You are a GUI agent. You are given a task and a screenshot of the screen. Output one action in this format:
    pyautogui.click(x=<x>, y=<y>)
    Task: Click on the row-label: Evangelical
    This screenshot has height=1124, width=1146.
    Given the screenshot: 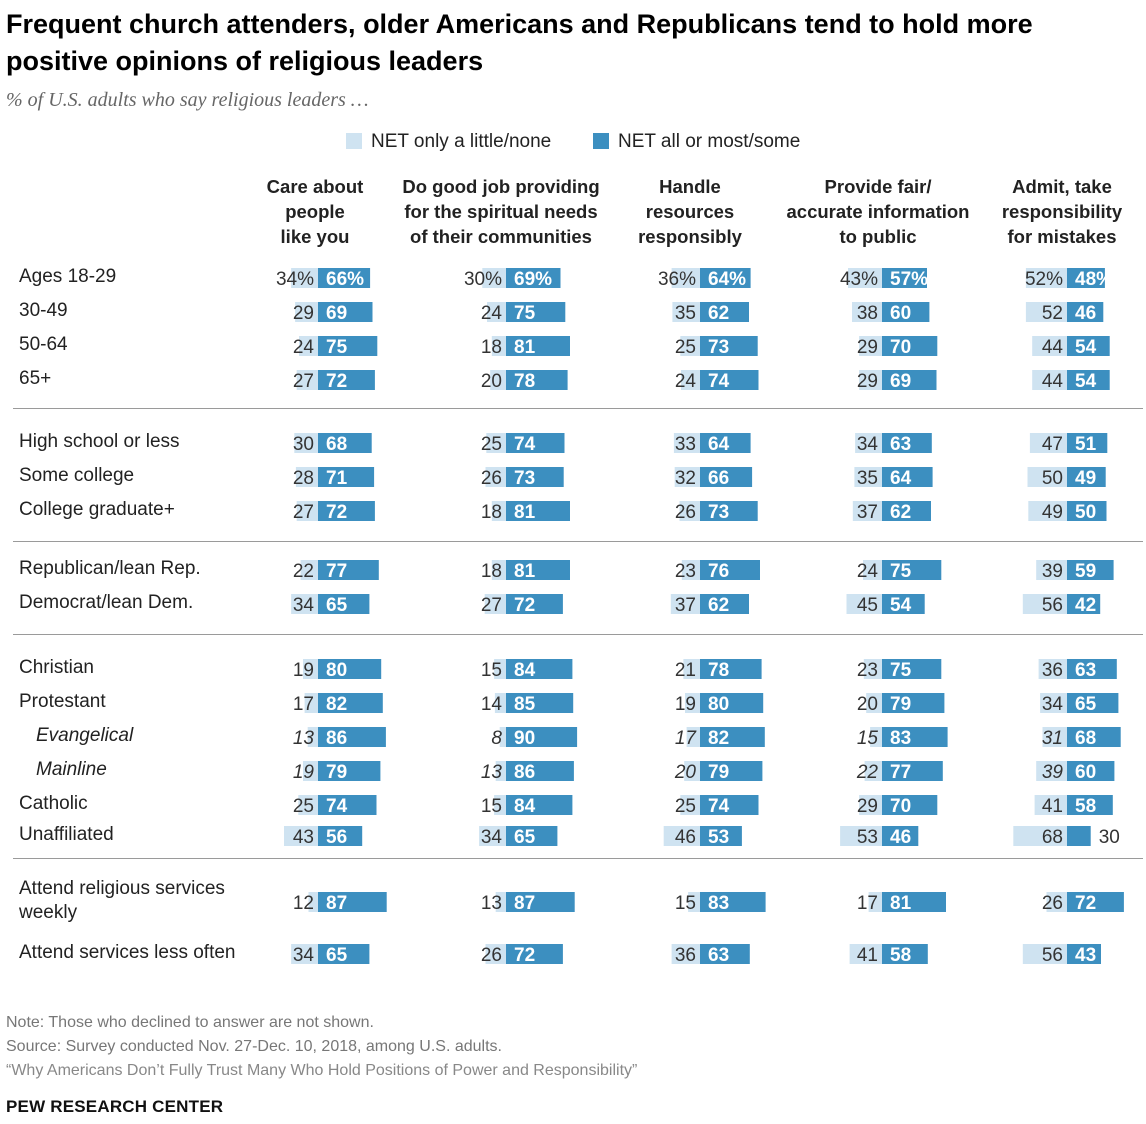 What is the action you would take?
    pyautogui.click(x=85, y=735)
    